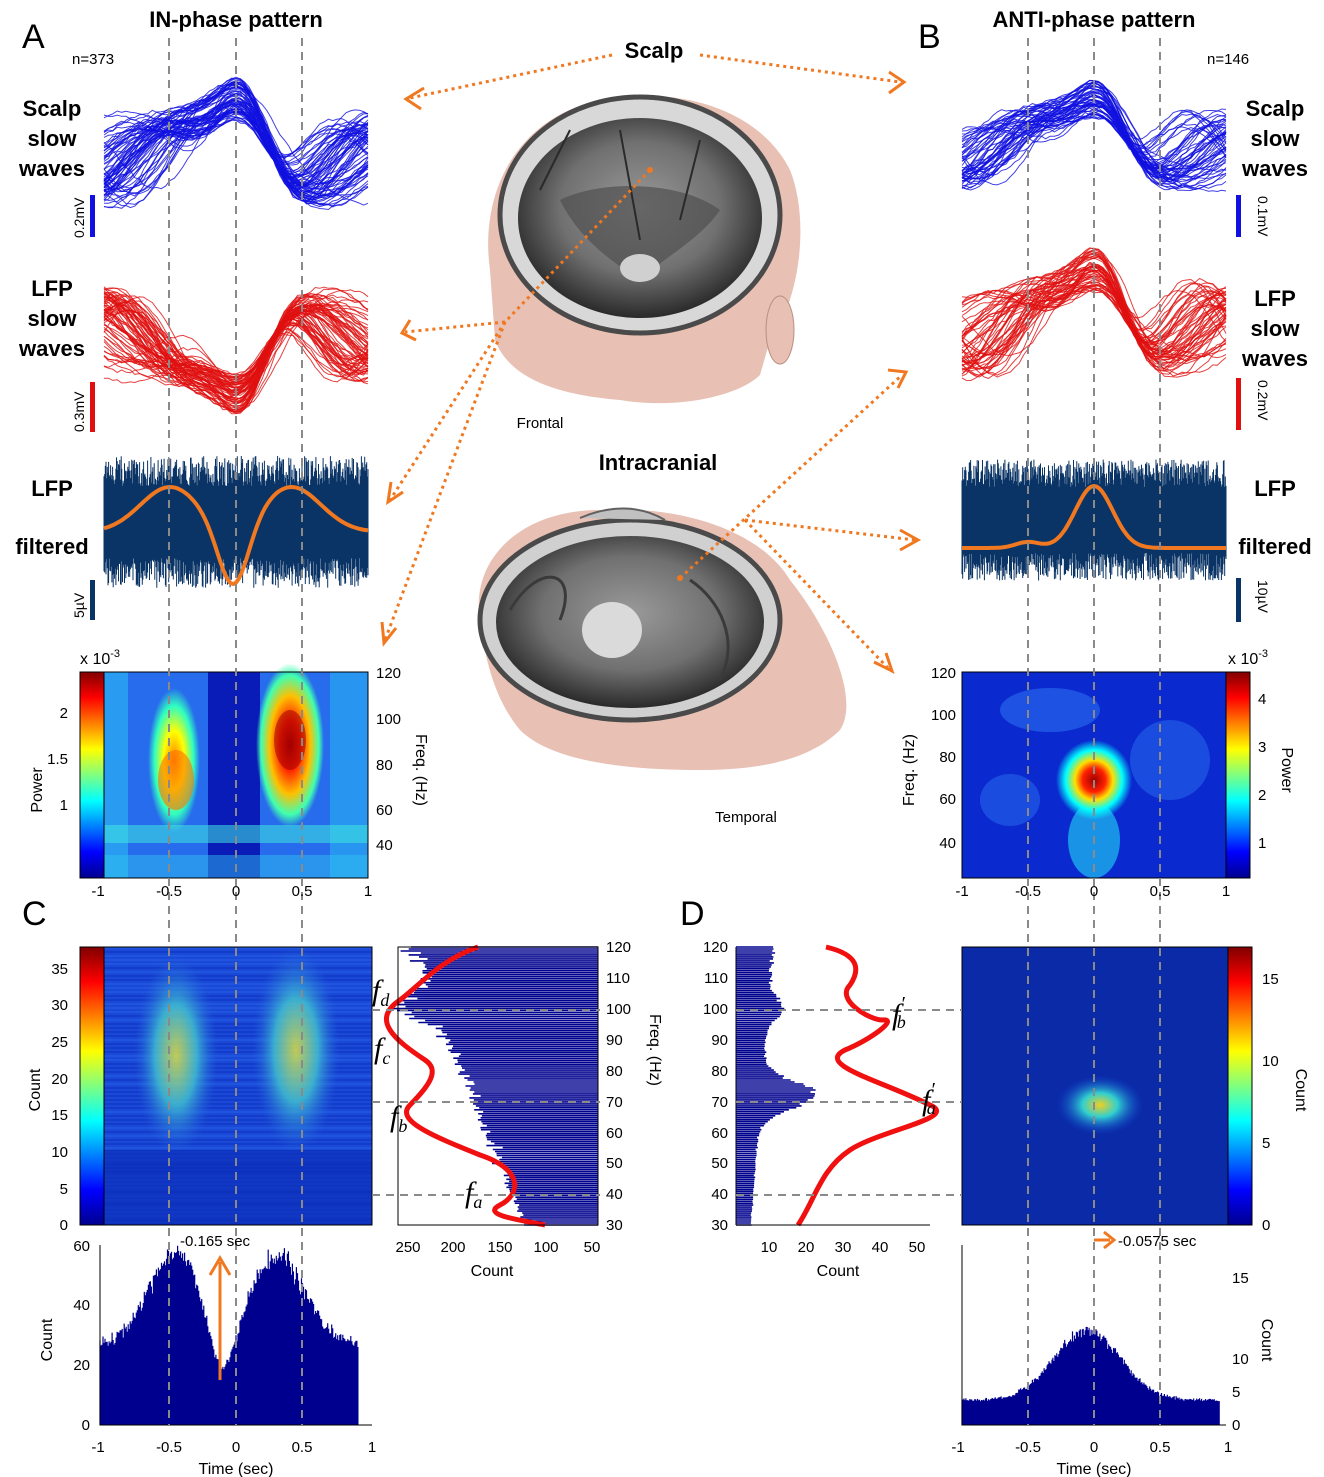 The height and width of the screenshot is (1477, 1324). I want to click on svg-text: 2, so click(1262, 795).